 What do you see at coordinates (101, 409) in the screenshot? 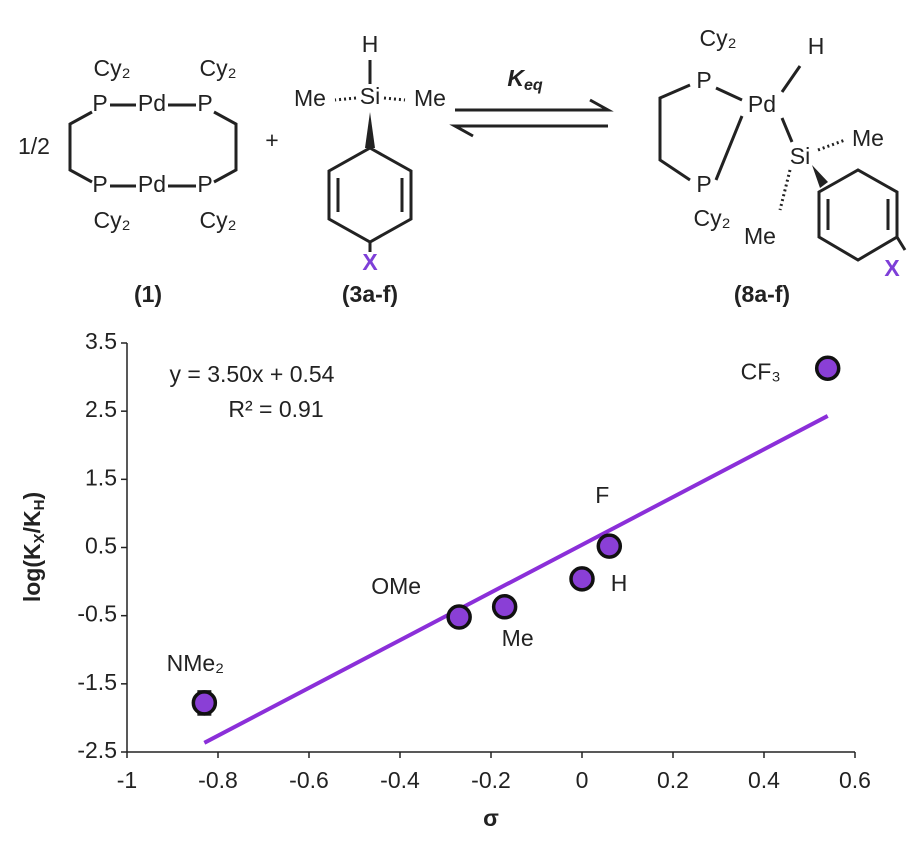
I see `y-tick-label: 2.5` at bounding box center [101, 409].